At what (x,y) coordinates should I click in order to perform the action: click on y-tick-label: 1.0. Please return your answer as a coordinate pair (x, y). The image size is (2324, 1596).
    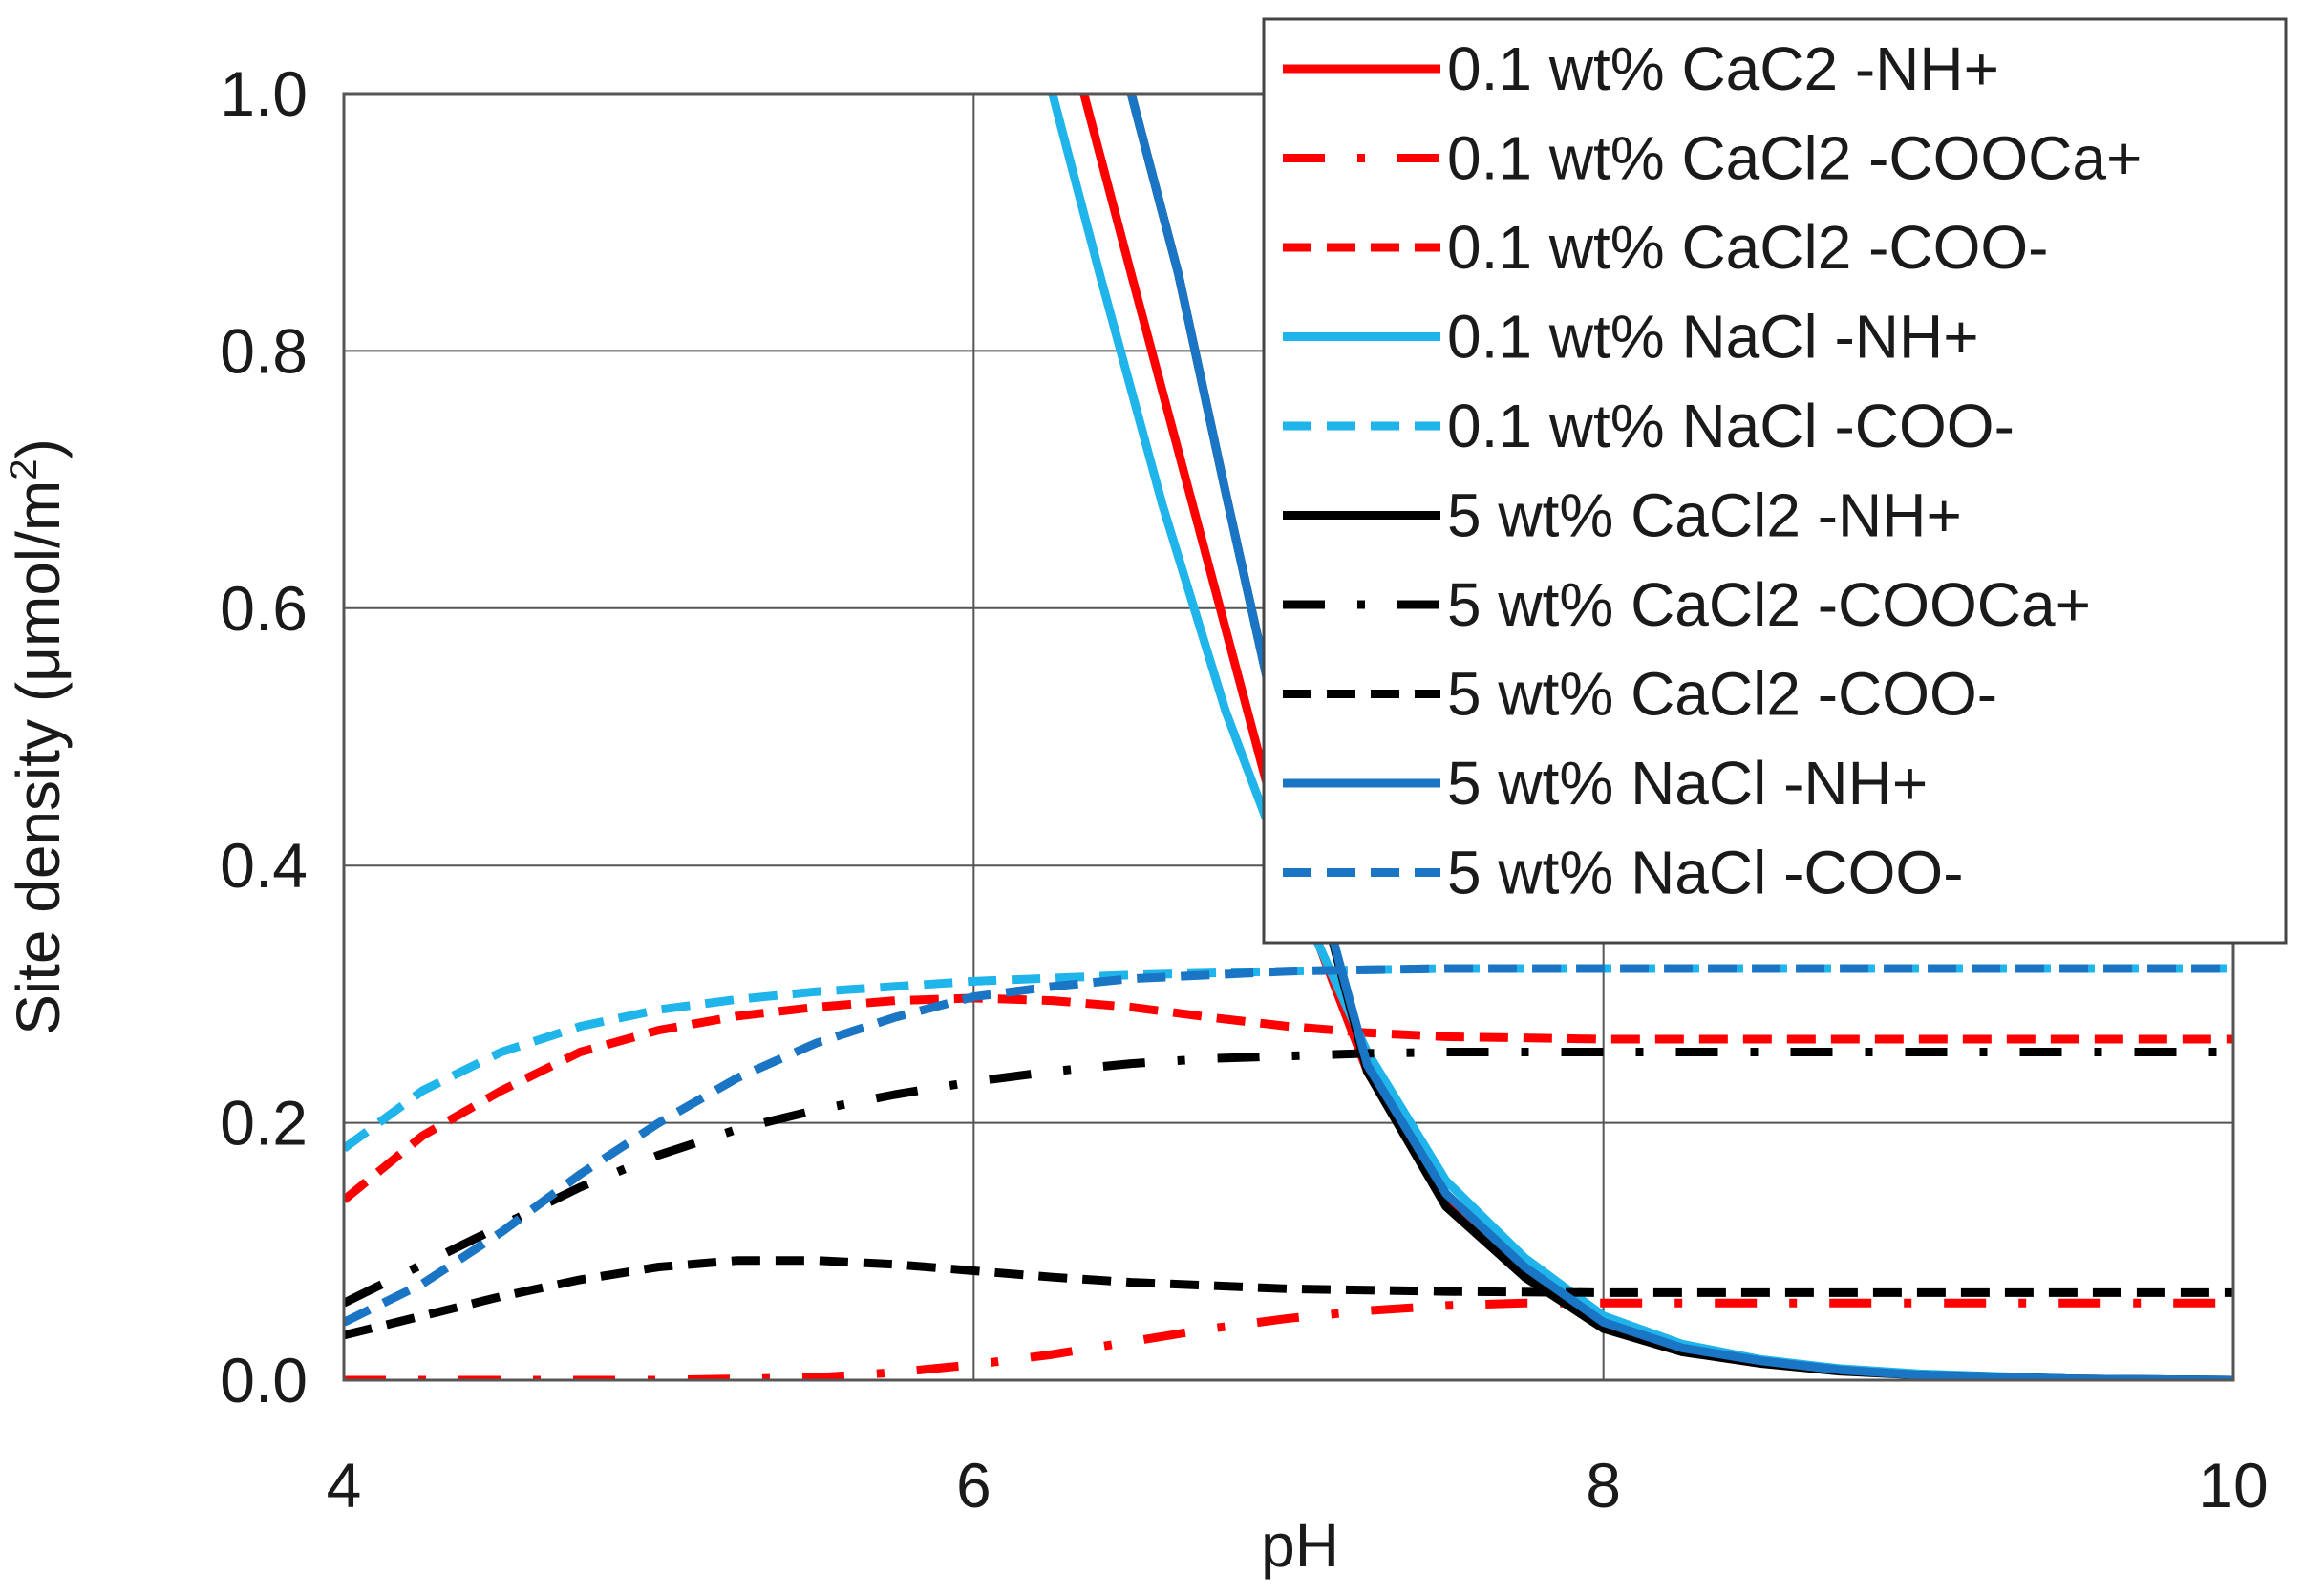
    Looking at the image, I should click on (264, 93).